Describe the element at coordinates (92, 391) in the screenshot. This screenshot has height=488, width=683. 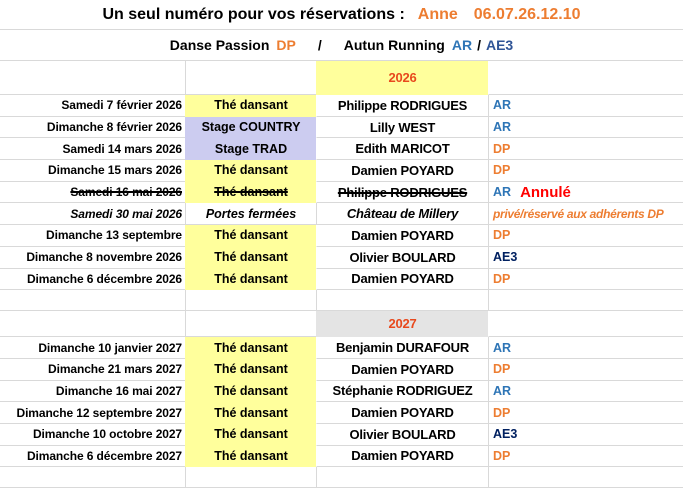
I see `date-cell: Dimanche 16 mai 2027` at that location.